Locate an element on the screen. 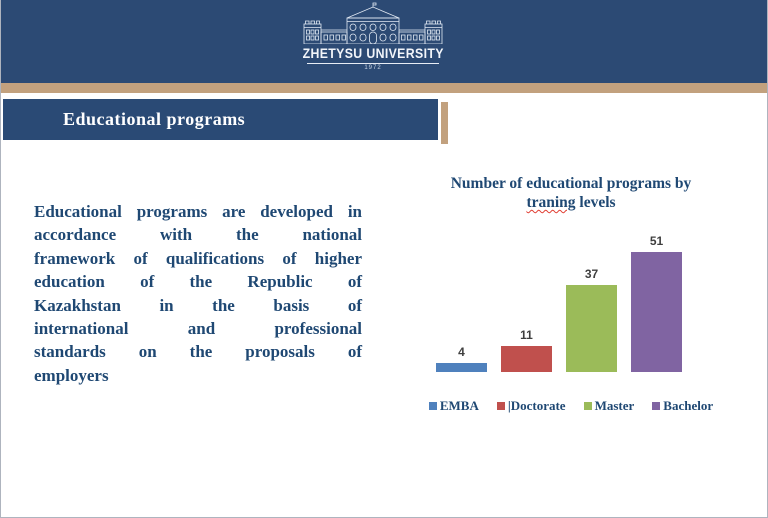 The image size is (768, 518). bar-value-label: 37 is located at coordinates (591, 274).